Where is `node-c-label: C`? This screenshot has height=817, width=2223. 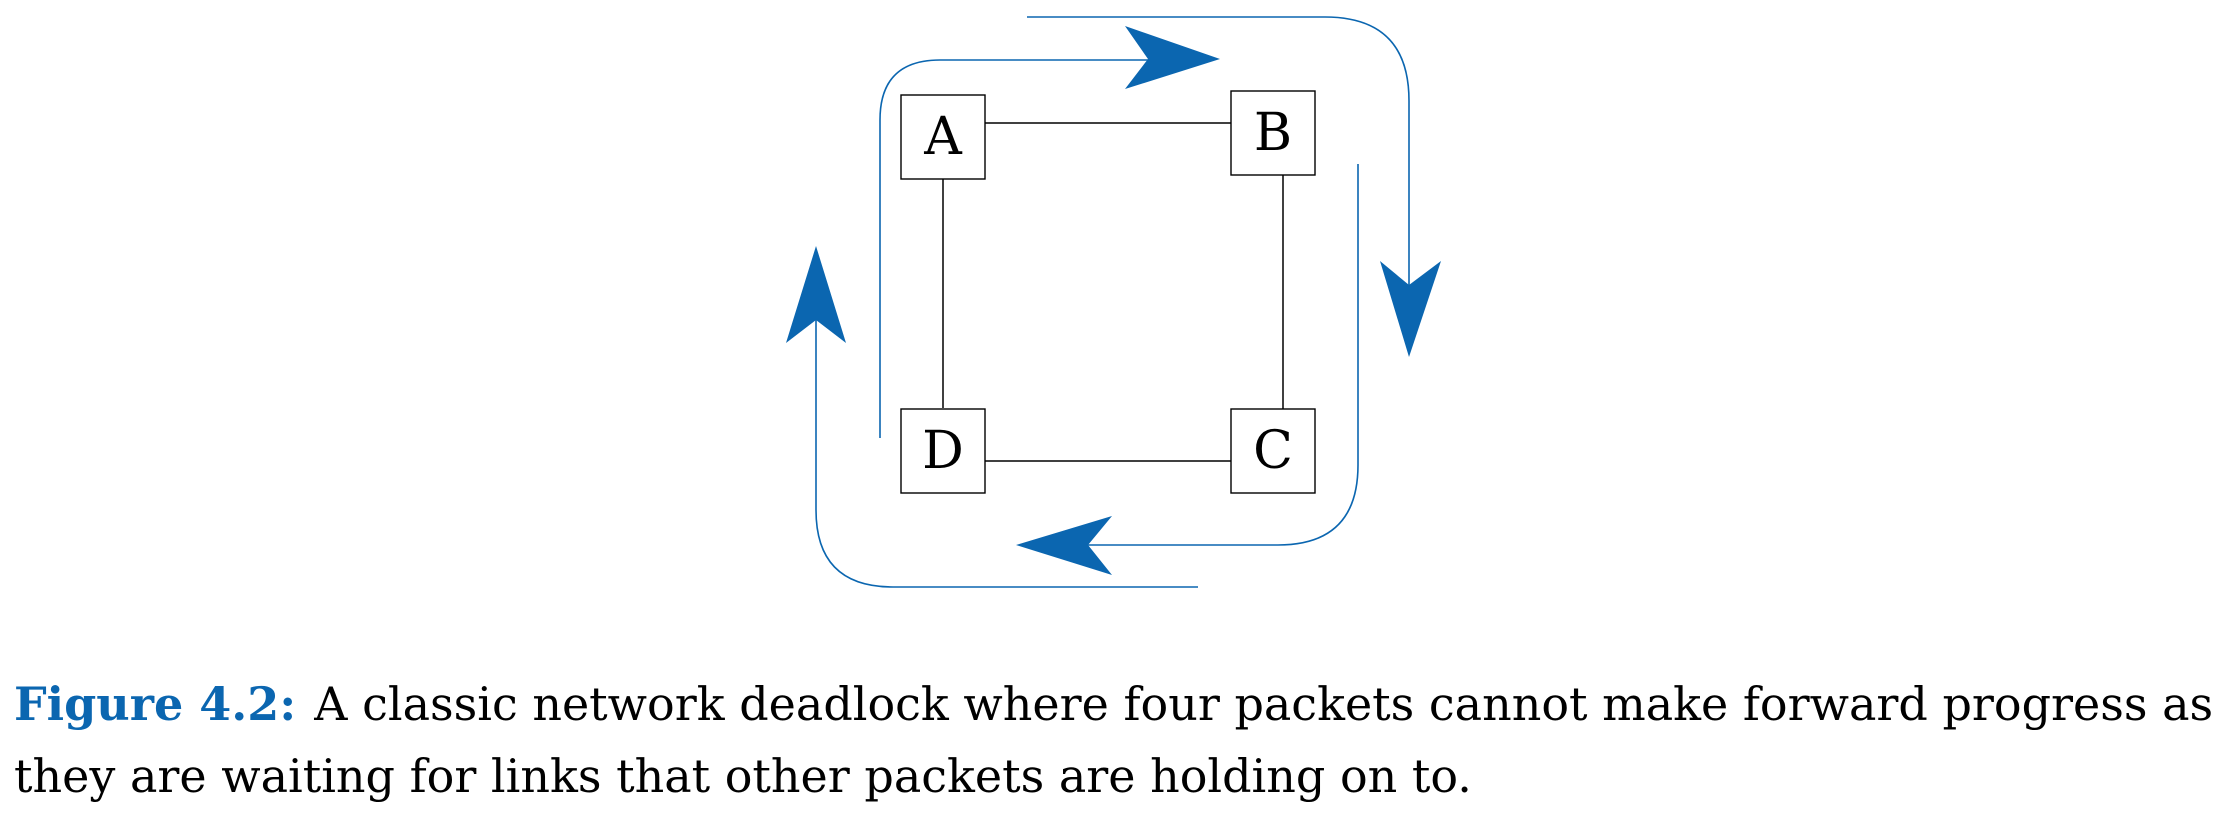 node-c-label: C is located at coordinates (1273, 451).